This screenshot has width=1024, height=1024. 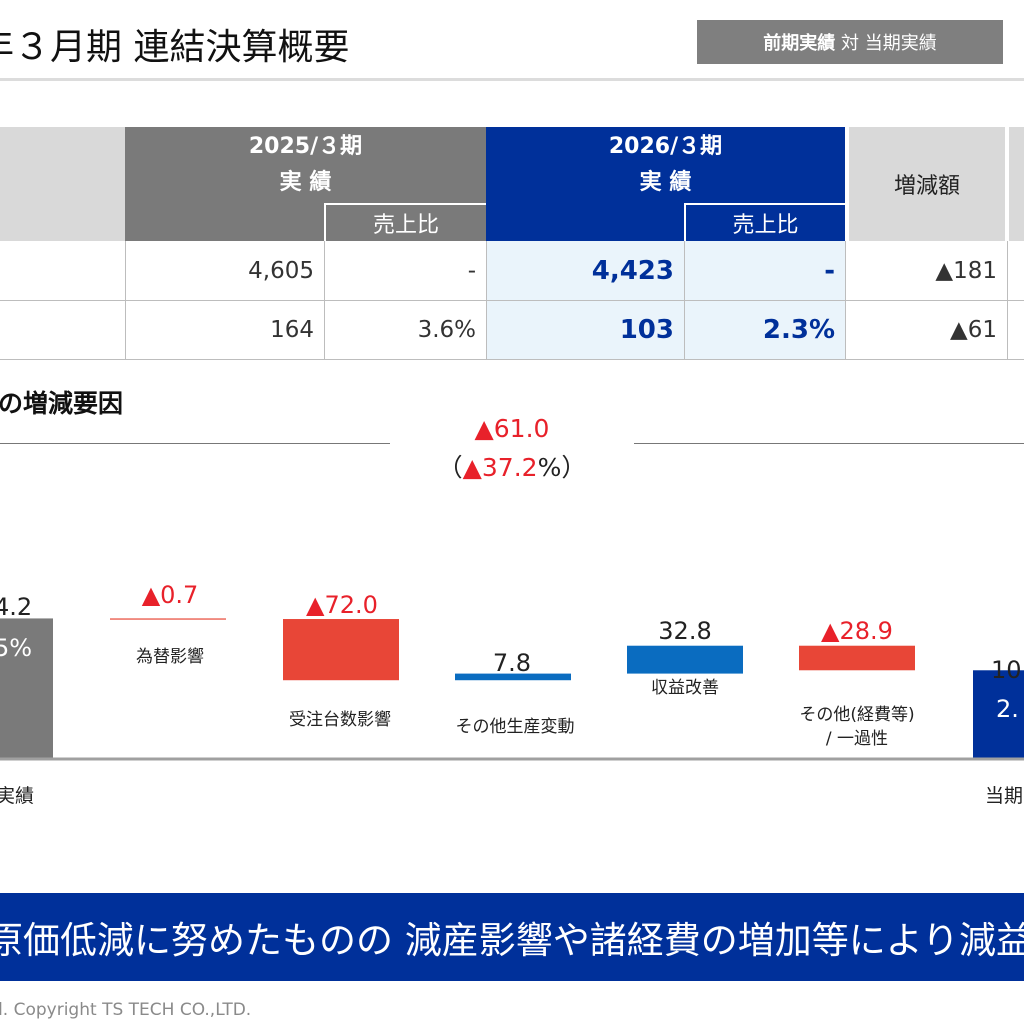 I want to click on copyright-footer: d. Copyright TS TECH CO.,LTD., so click(x=126, y=1010).